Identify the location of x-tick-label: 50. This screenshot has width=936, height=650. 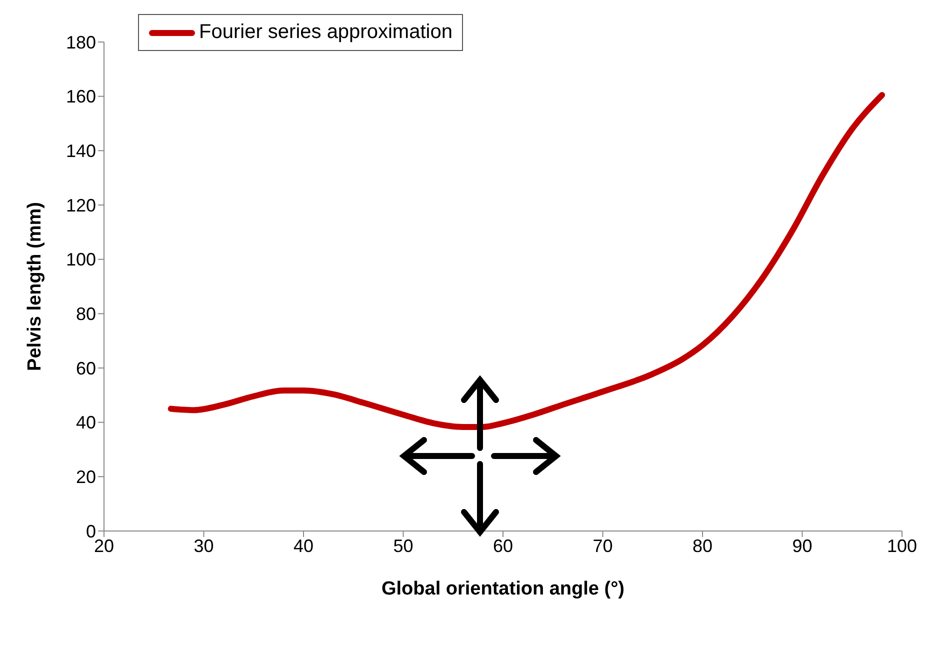
(403, 546).